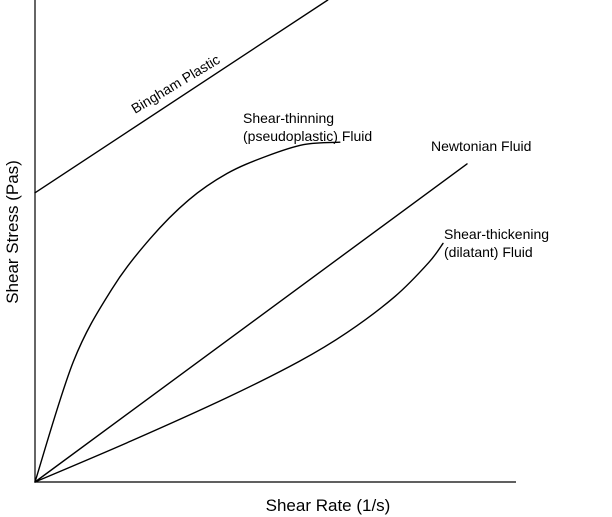 The width and height of the screenshot is (612, 517). I want to click on x-axis-title: Shear Rate (1/s), so click(328, 505).